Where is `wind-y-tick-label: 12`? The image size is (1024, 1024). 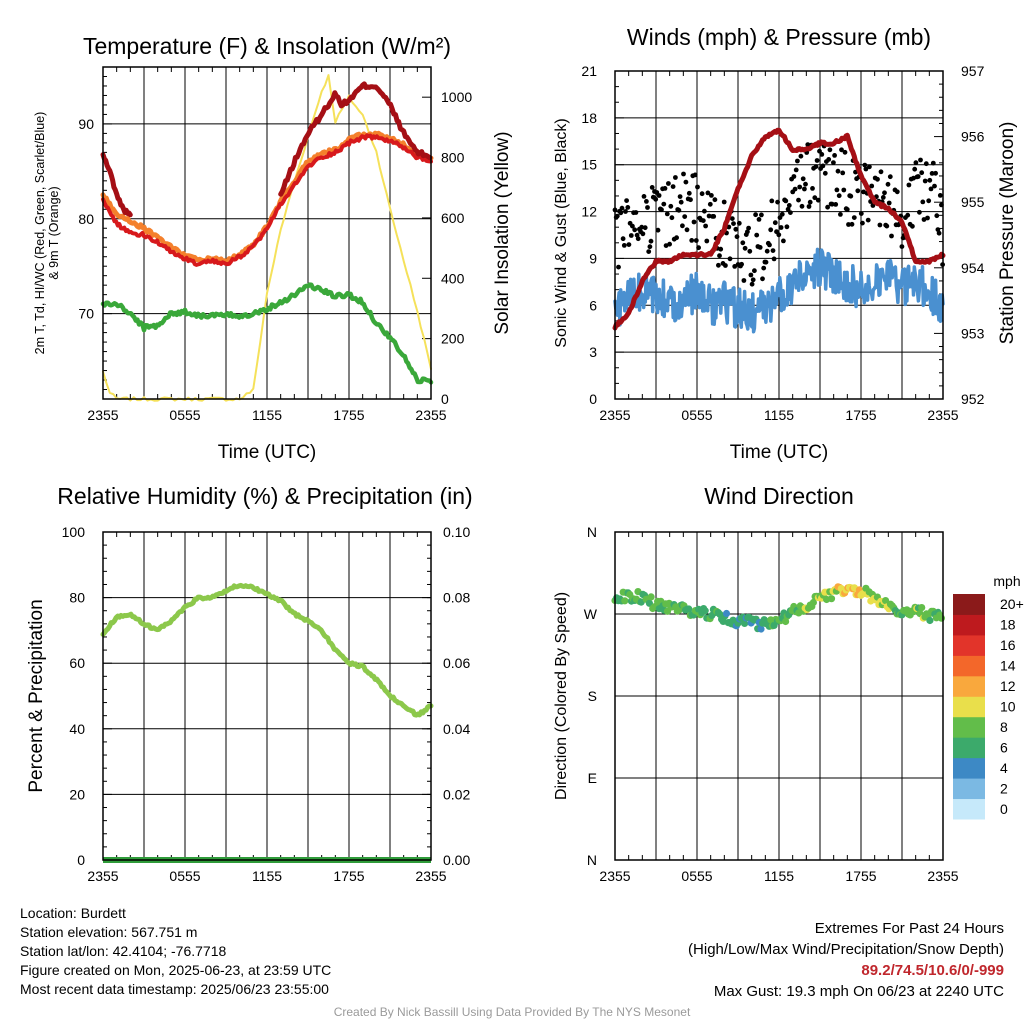 wind-y-tick-label: 12 is located at coordinates (589, 212).